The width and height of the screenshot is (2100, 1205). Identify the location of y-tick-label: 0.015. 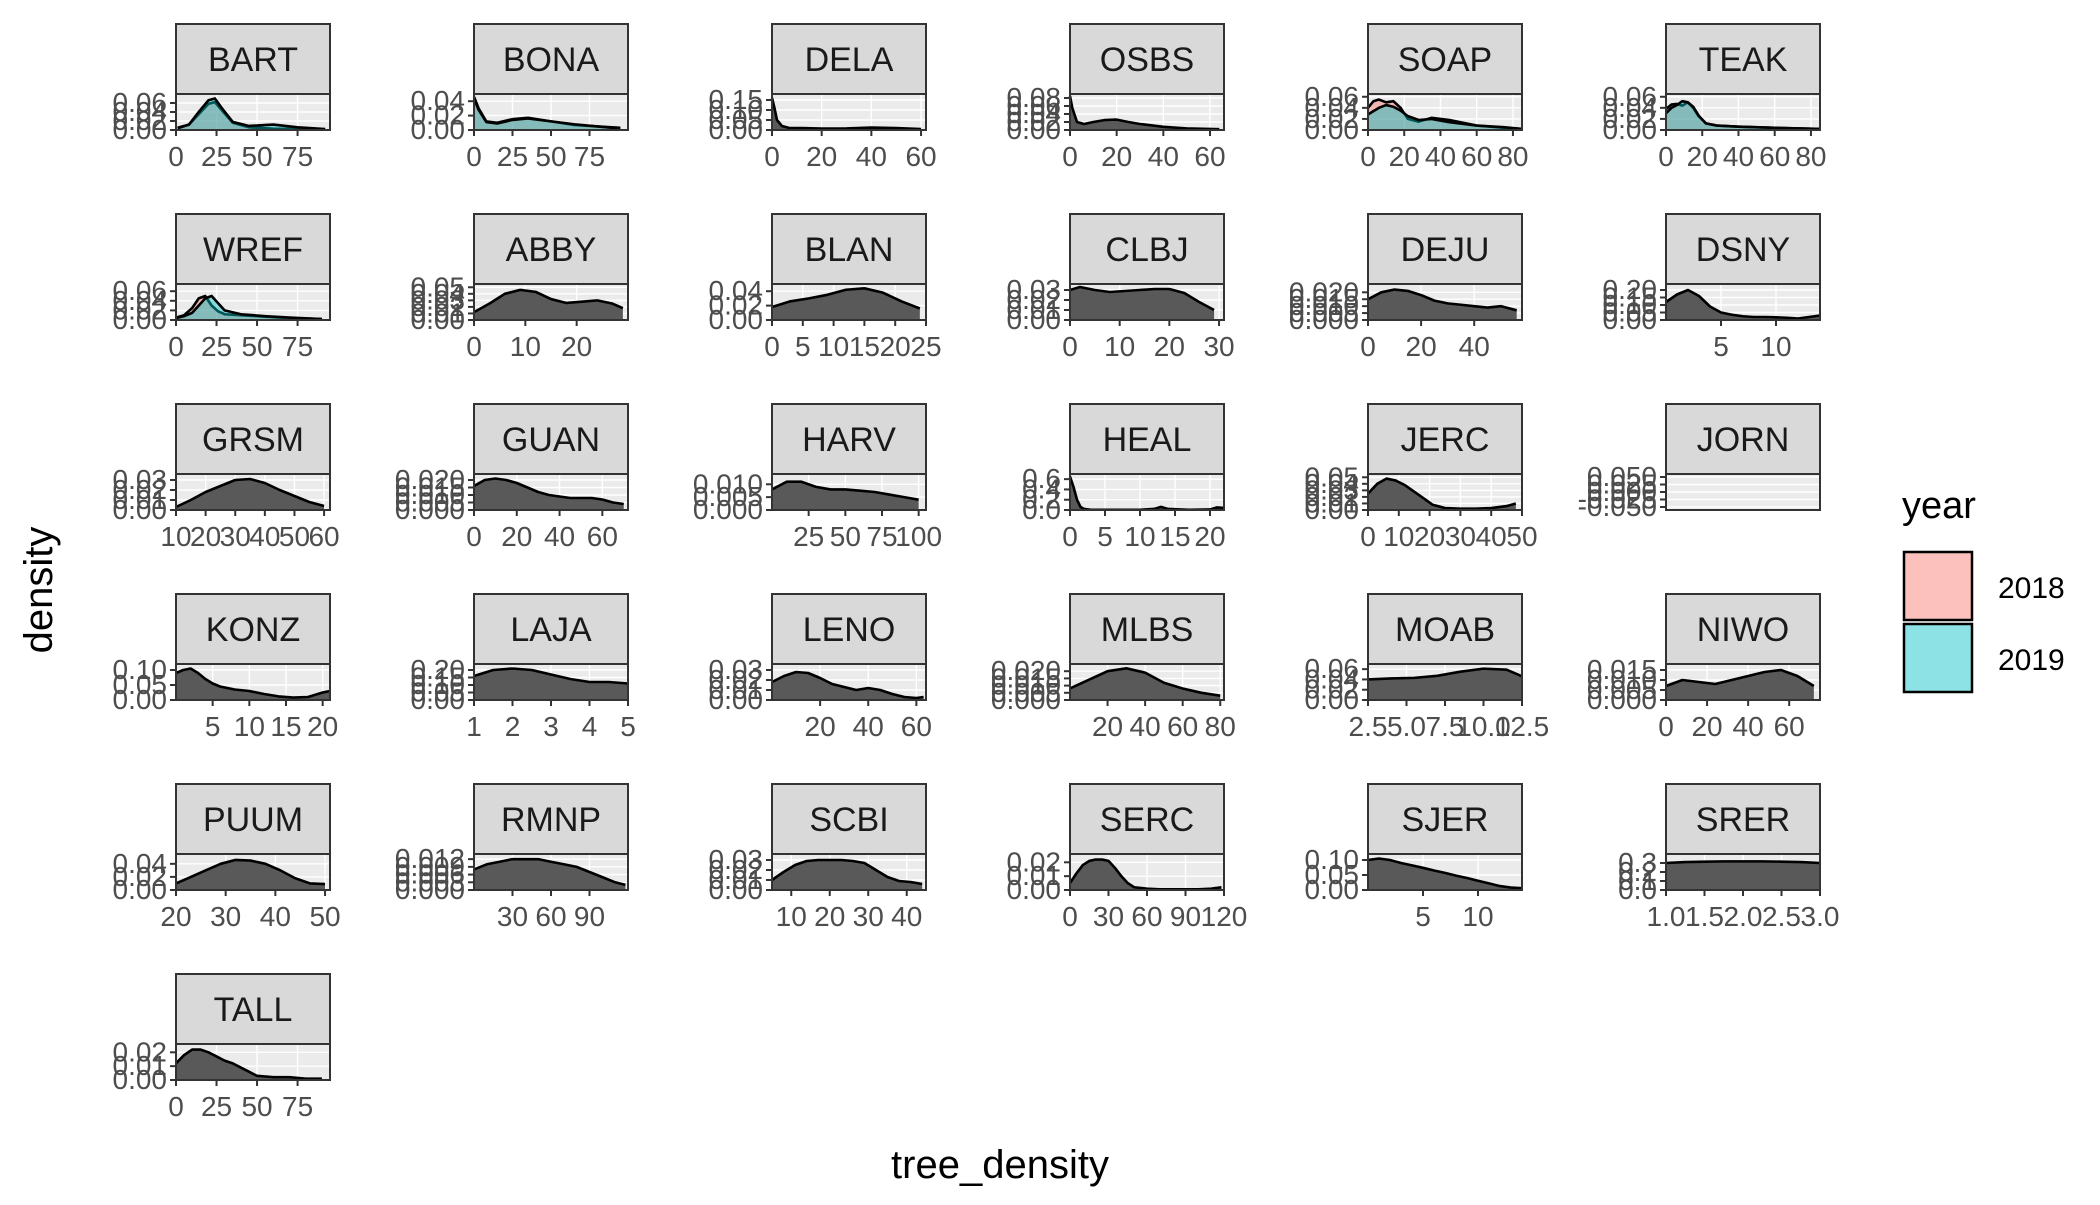
(430, 487).